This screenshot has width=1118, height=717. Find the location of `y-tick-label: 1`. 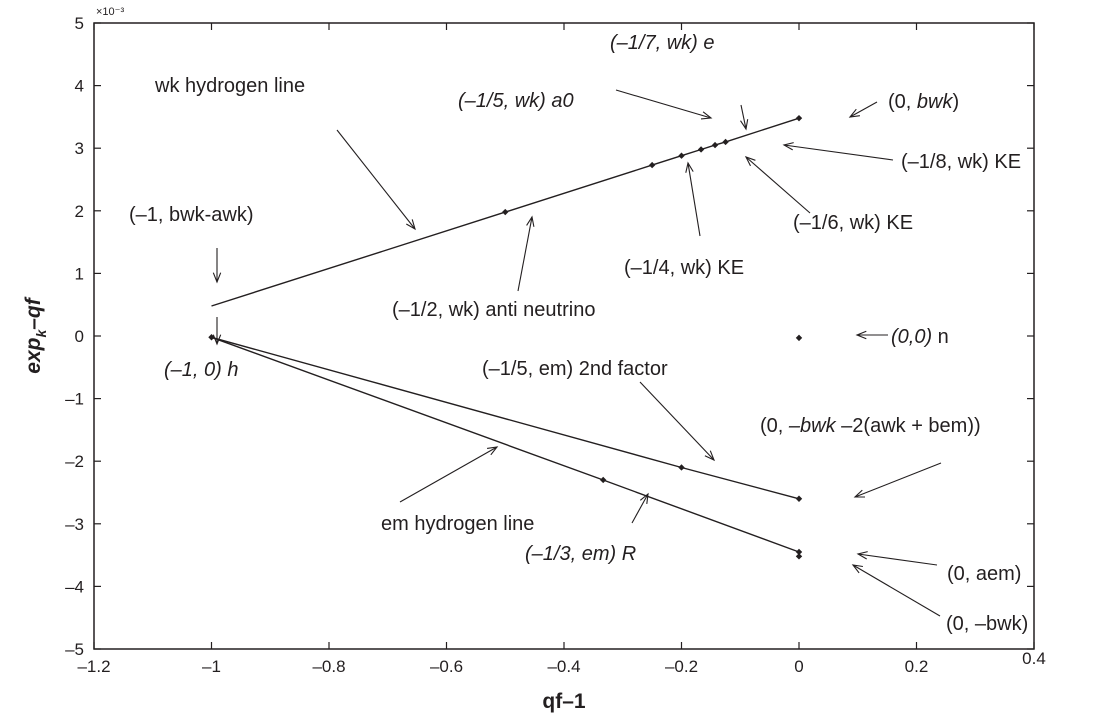

y-tick-label: 1 is located at coordinates (79, 273).